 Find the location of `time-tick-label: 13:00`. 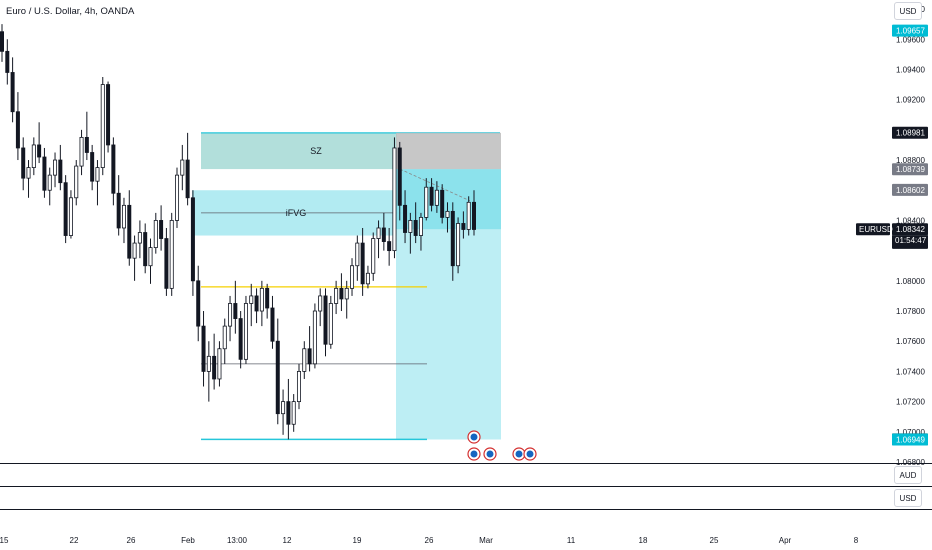

time-tick-label: 13:00 is located at coordinates (237, 540).